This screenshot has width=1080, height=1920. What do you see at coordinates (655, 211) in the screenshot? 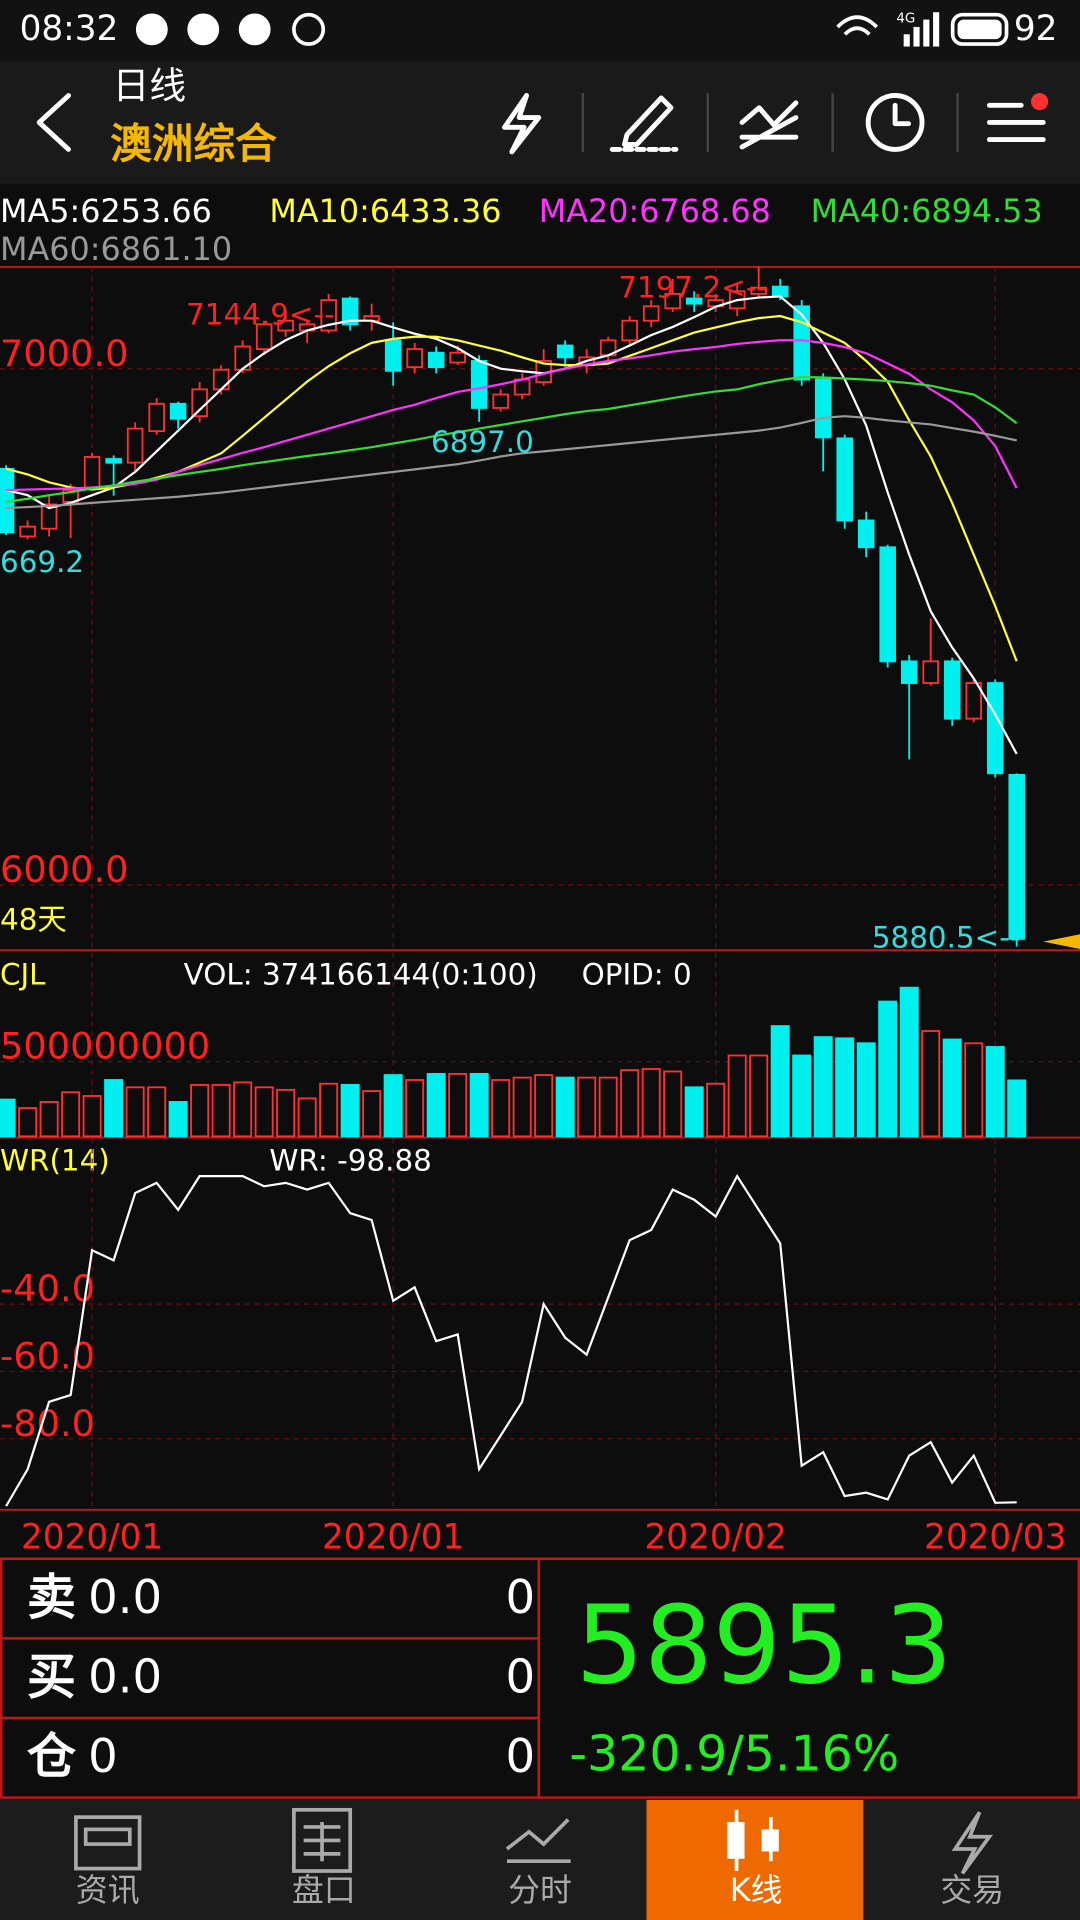
I see `ma-legend: MA20:6768.68` at bounding box center [655, 211].